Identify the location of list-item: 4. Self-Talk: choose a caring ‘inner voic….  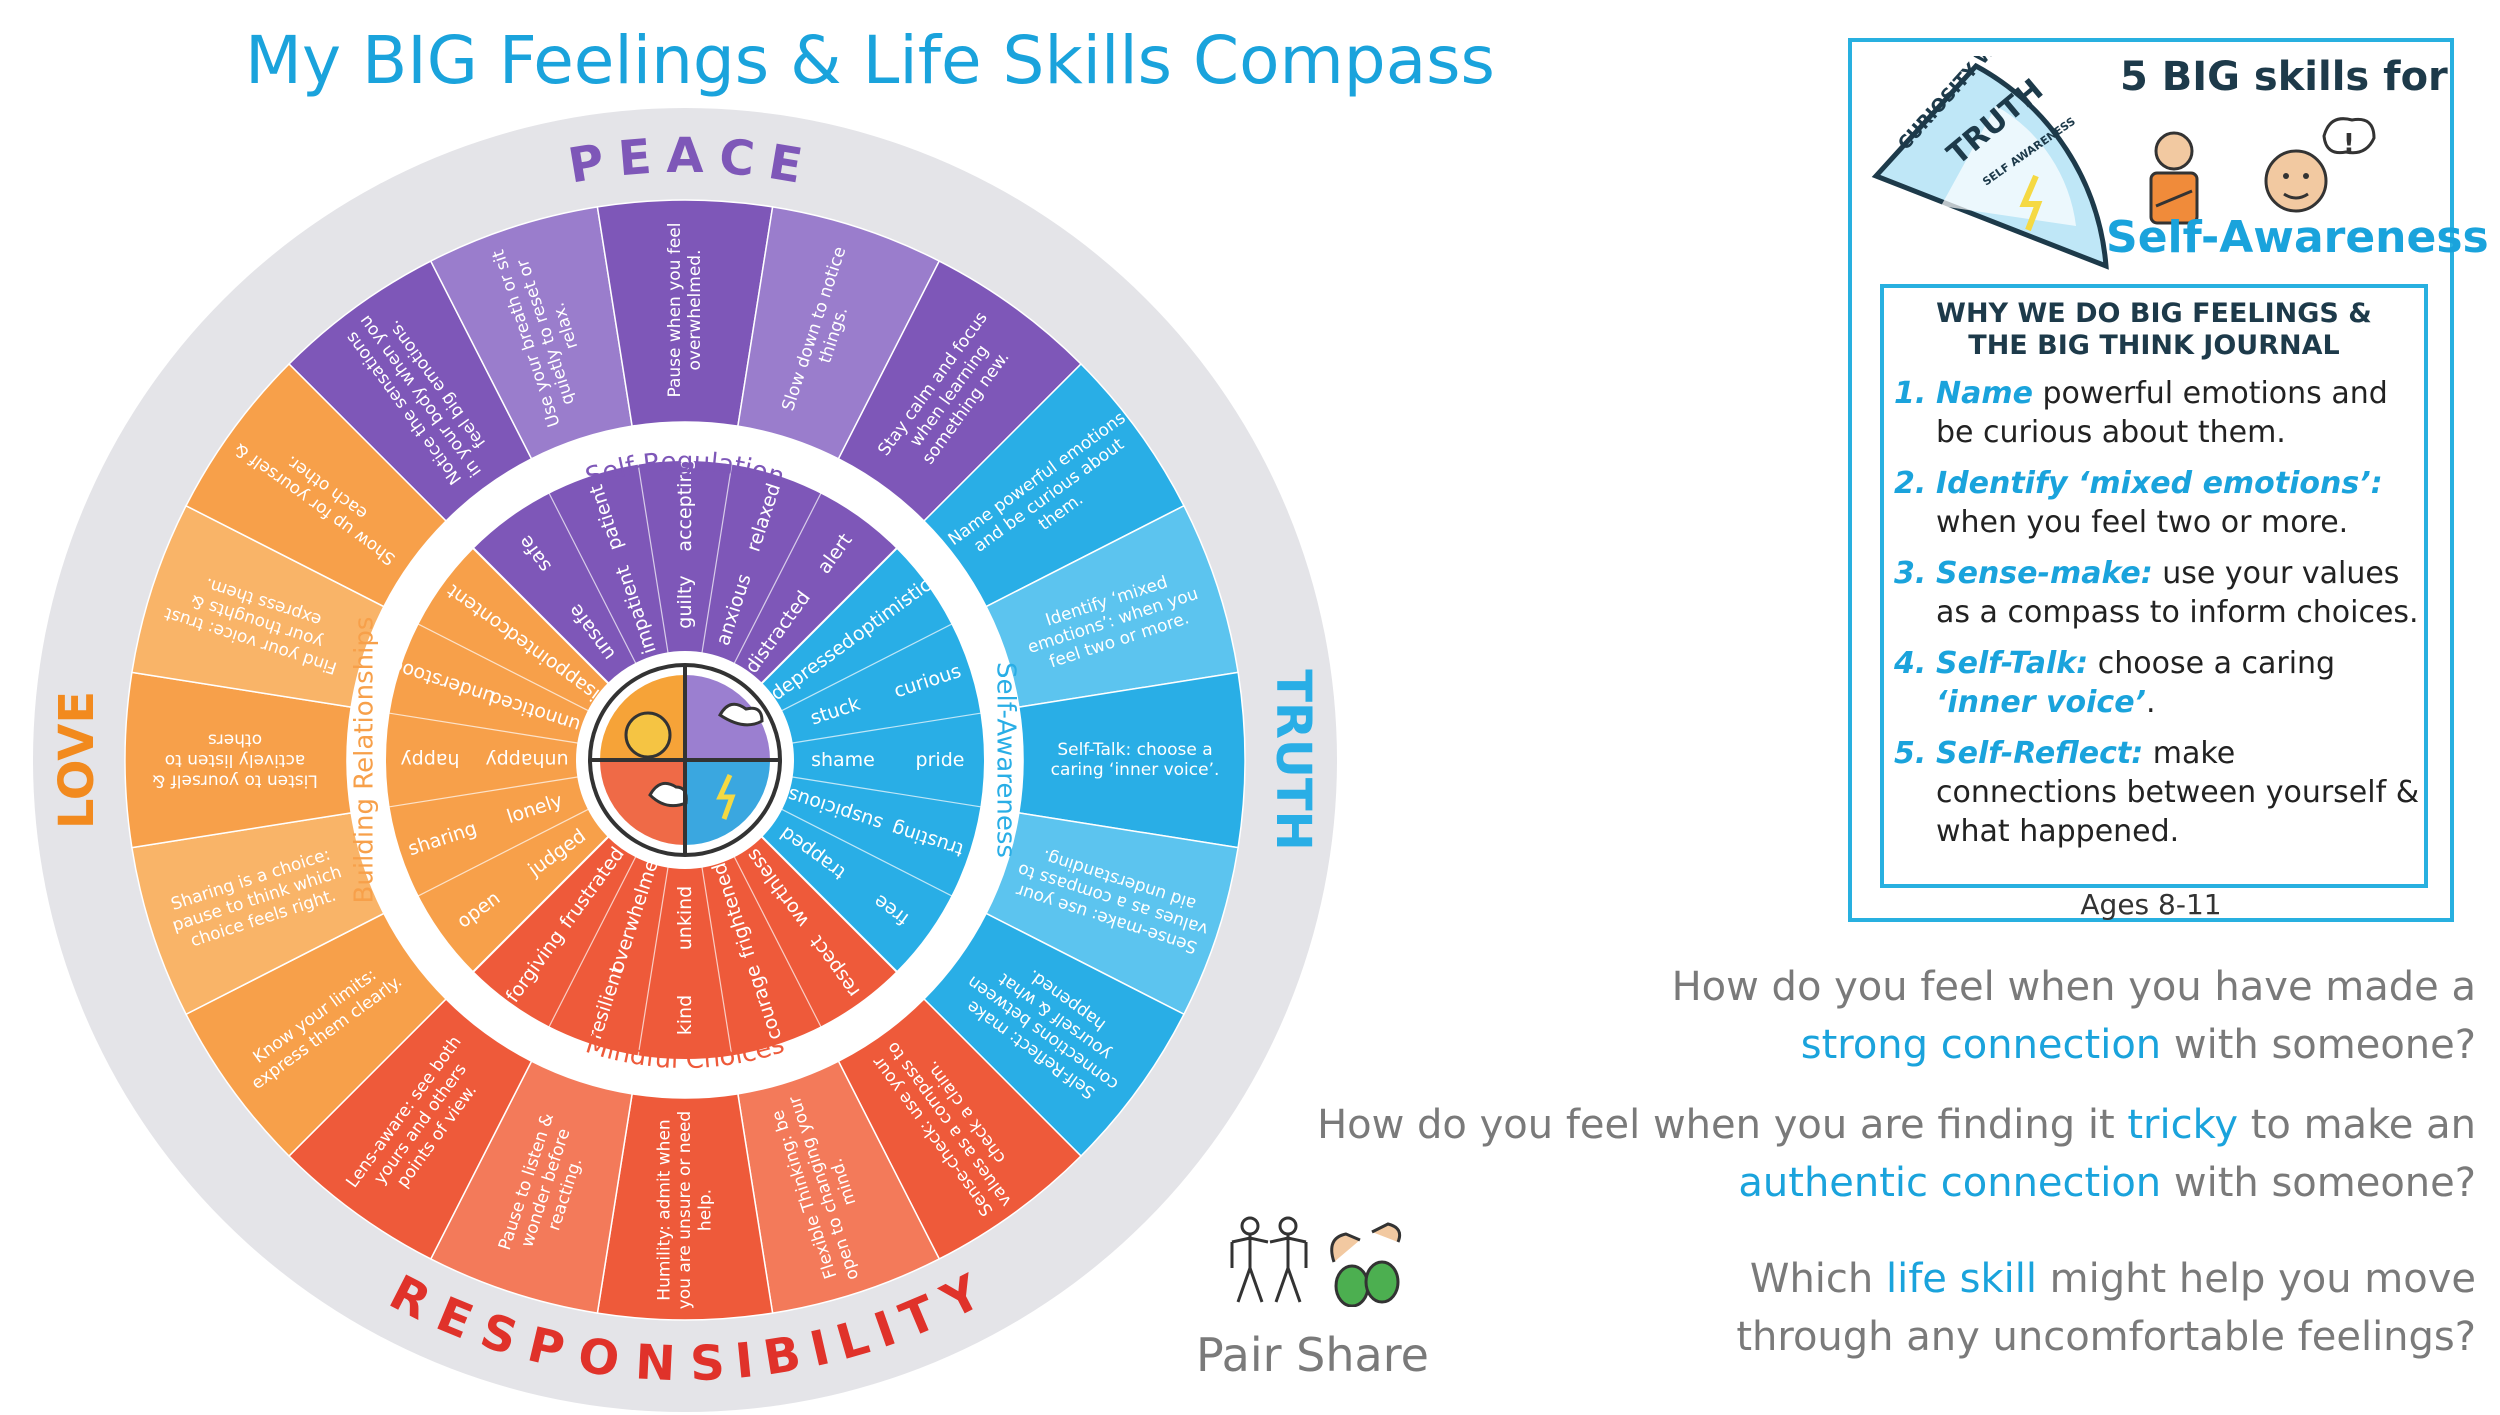
(2115, 683).